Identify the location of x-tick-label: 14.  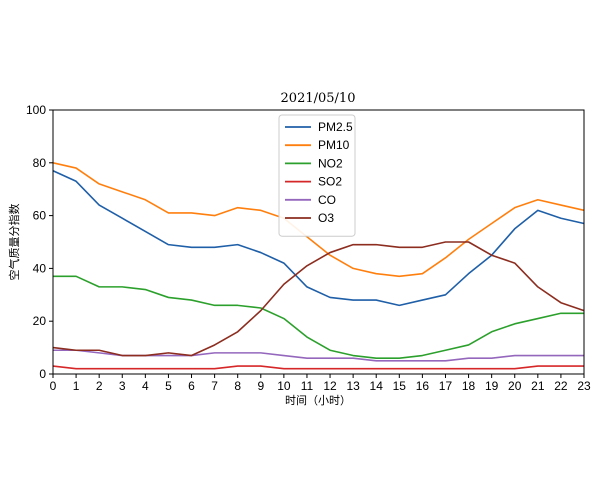
(377, 386).